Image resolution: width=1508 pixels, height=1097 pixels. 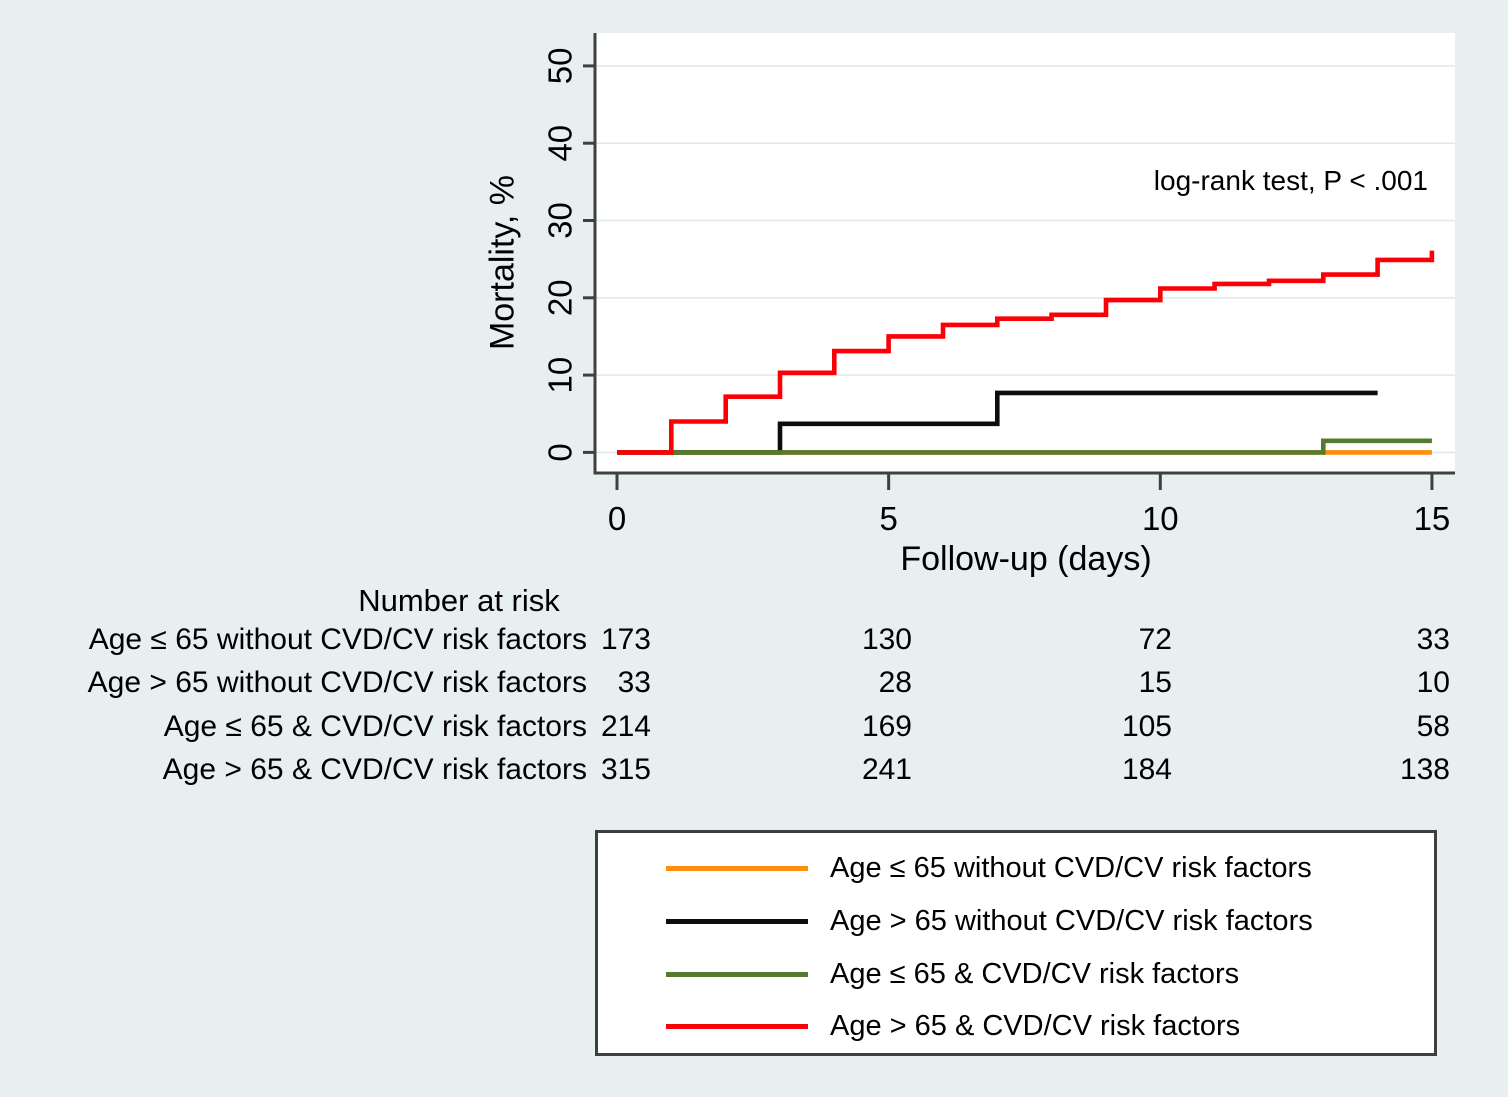 What do you see at coordinates (886, 639) in the screenshot?
I see `risk-value: 130` at bounding box center [886, 639].